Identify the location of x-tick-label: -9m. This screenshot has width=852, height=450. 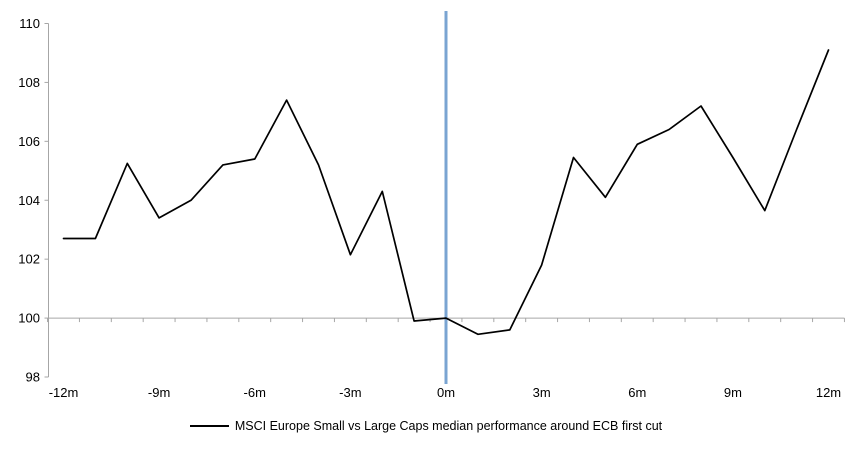
(159, 392).